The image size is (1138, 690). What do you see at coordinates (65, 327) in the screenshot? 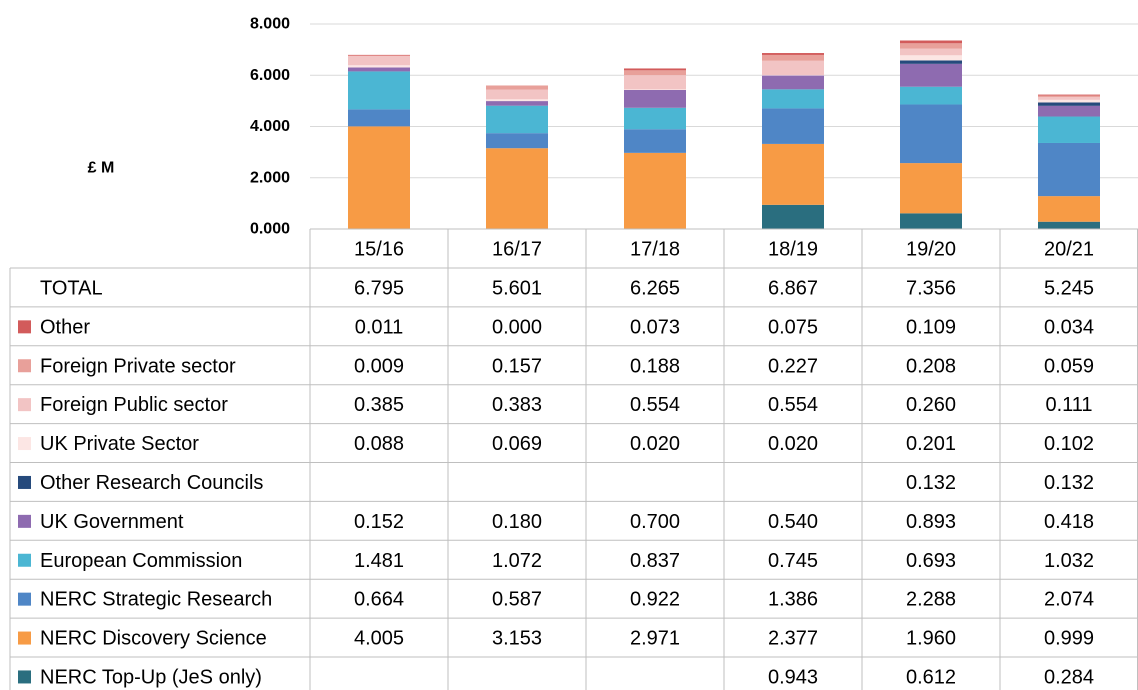
I see `series-label: Other` at bounding box center [65, 327].